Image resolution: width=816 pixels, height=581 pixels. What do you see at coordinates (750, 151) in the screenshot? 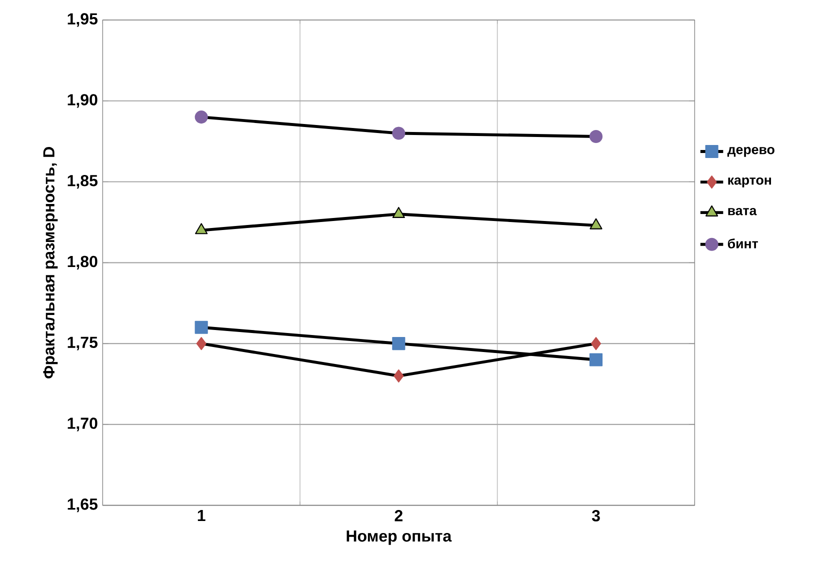
I see `legend-label: дерево` at bounding box center [750, 151].